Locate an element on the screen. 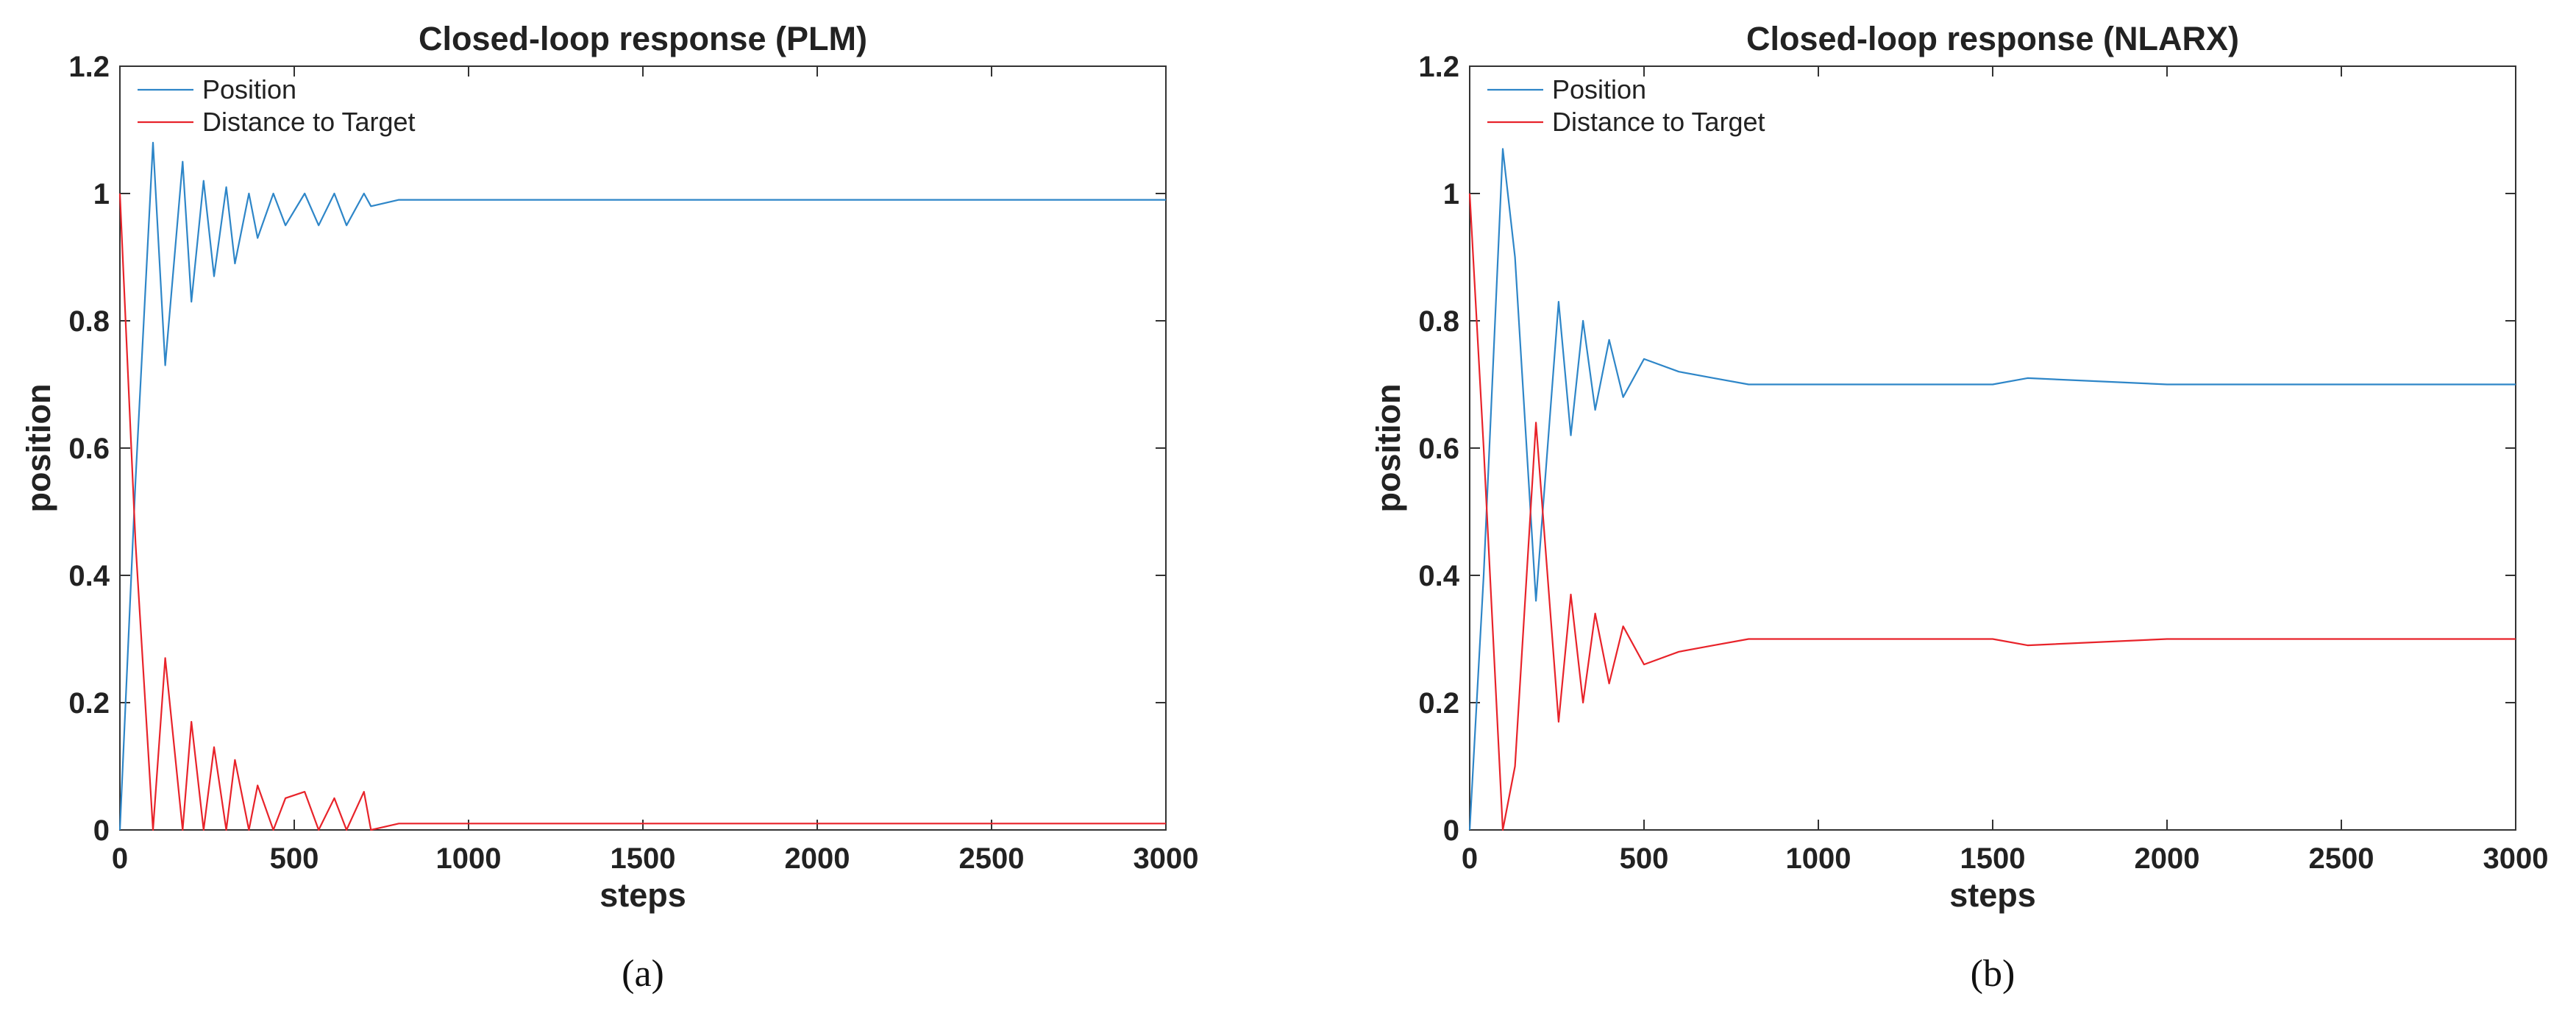  chart-title: Closed-loop response (NLARX) is located at coordinates (1992, 39).